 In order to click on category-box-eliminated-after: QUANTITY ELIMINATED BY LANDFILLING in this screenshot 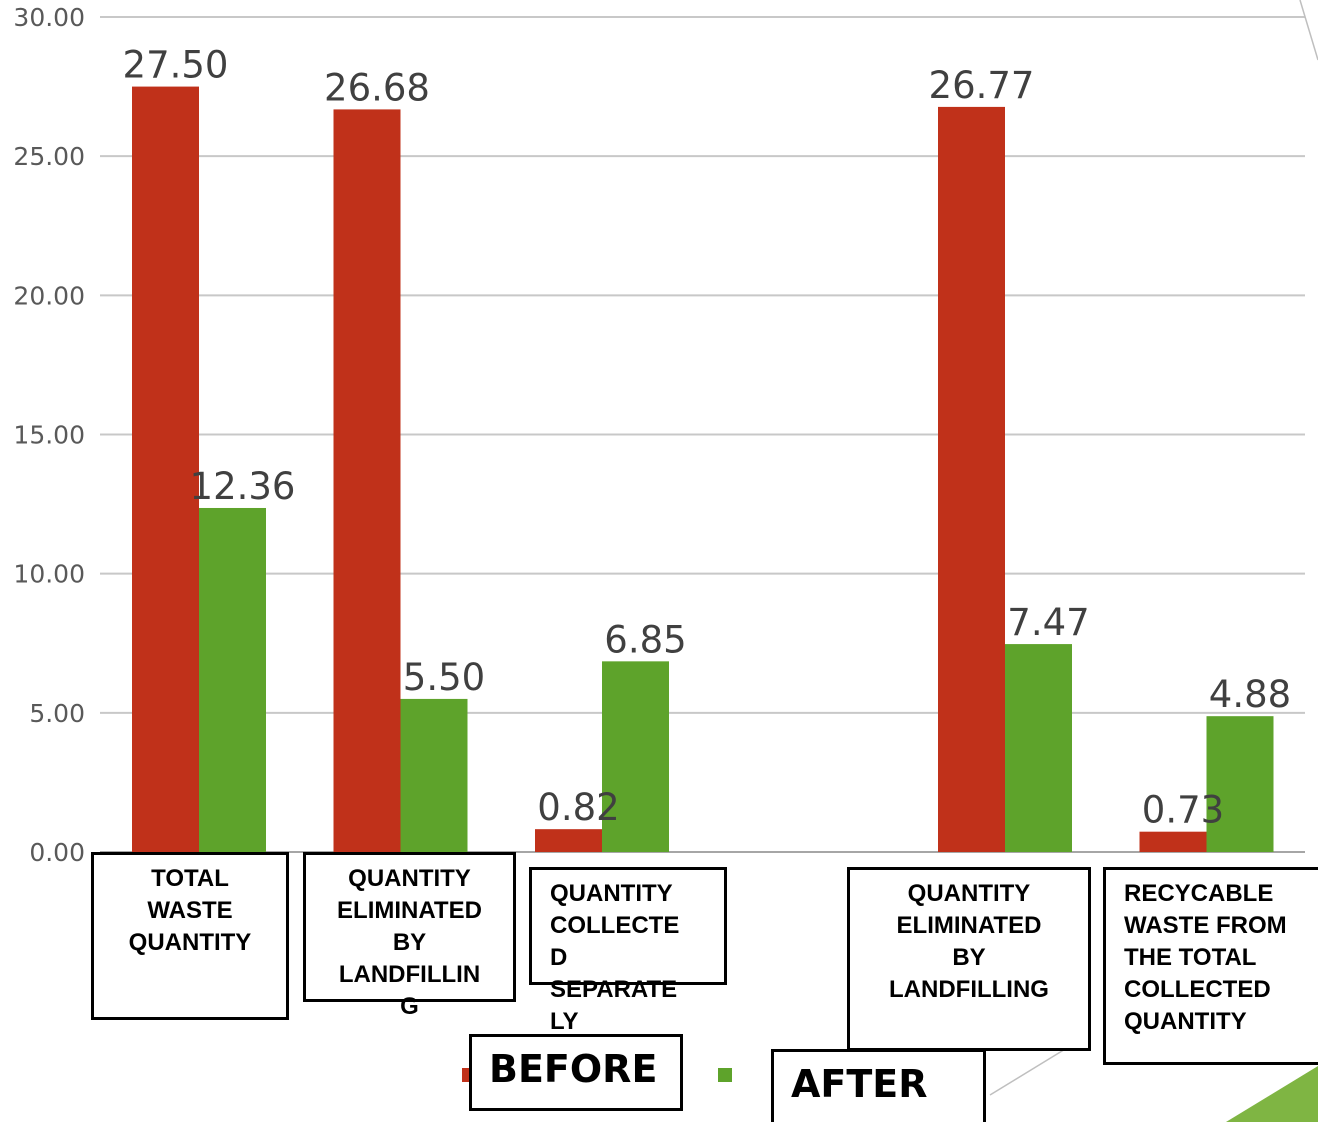, I will do `click(969, 959)`.